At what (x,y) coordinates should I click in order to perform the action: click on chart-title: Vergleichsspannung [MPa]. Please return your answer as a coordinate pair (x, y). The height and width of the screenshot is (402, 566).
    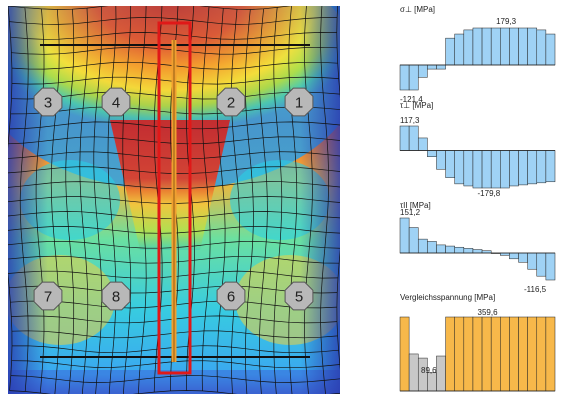
    Looking at the image, I should click on (447, 297).